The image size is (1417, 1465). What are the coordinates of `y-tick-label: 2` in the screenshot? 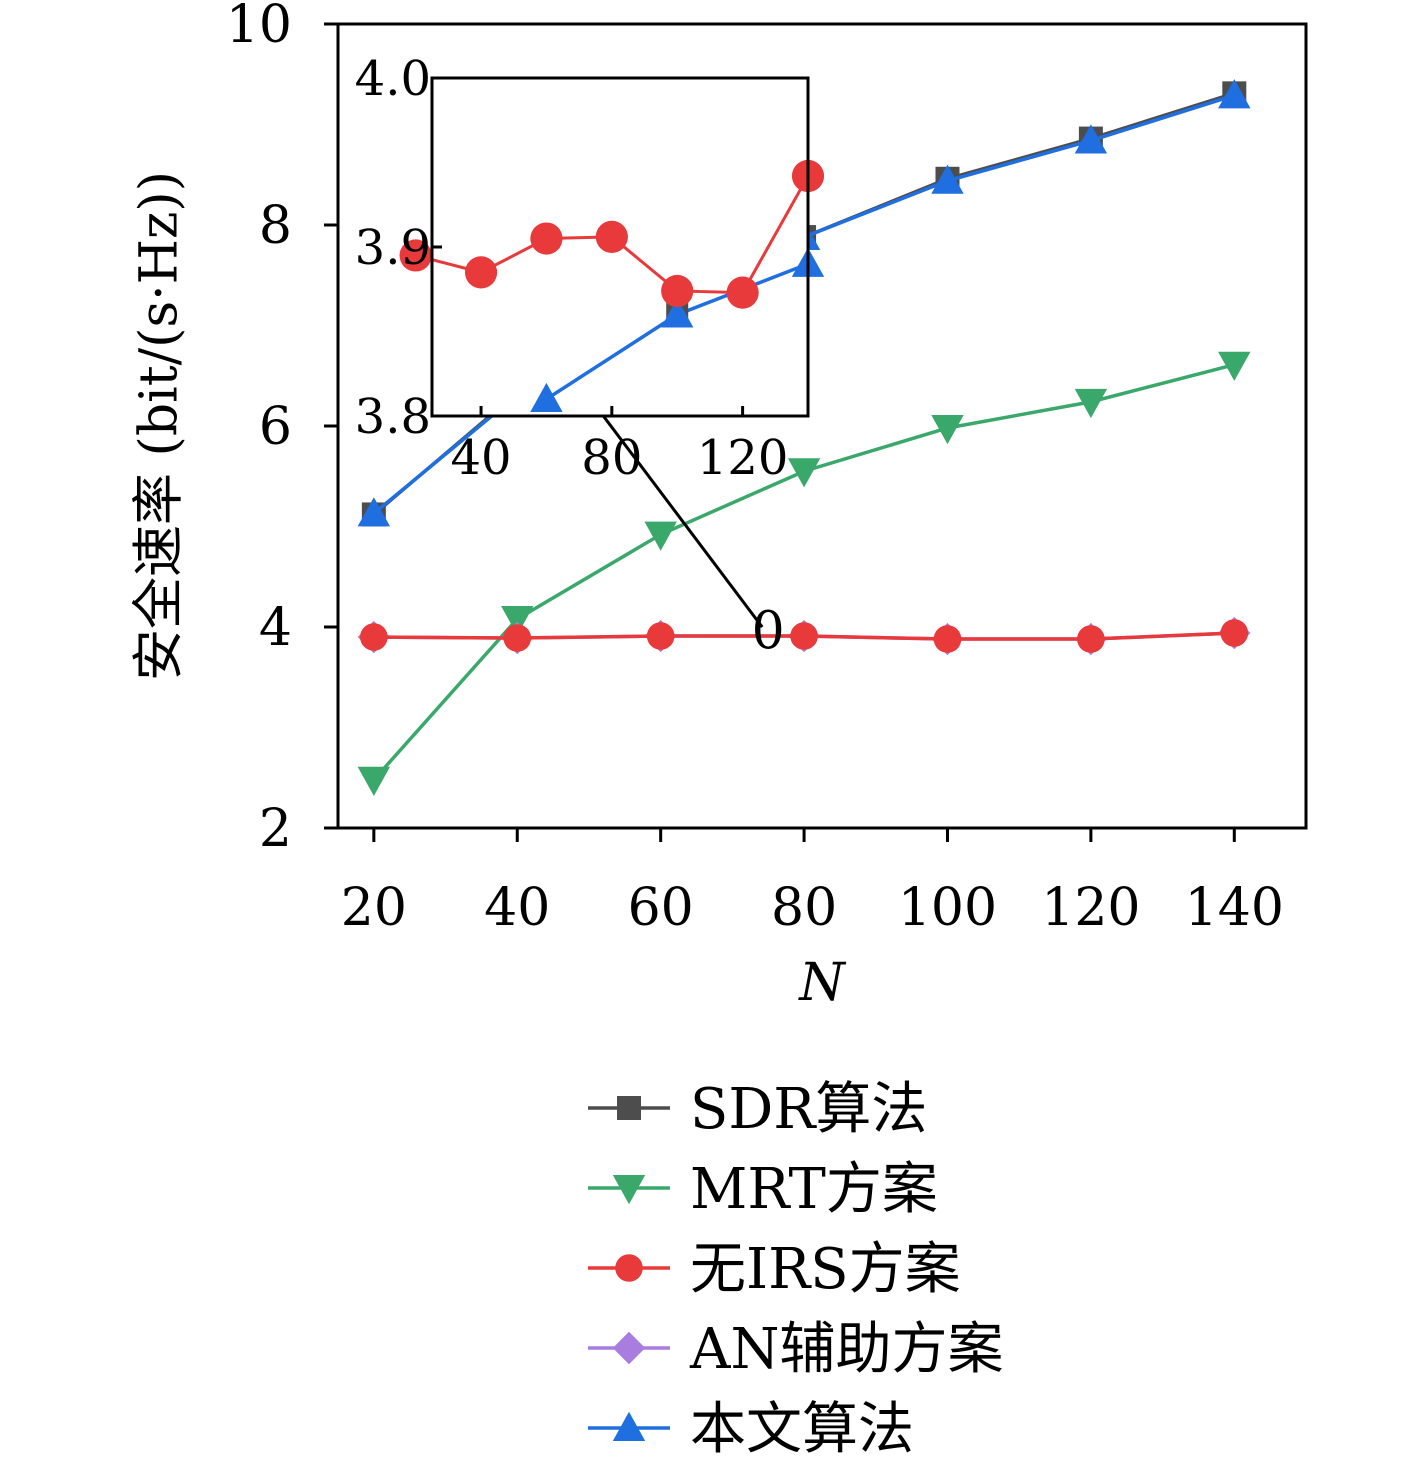 It's located at (275, 829).